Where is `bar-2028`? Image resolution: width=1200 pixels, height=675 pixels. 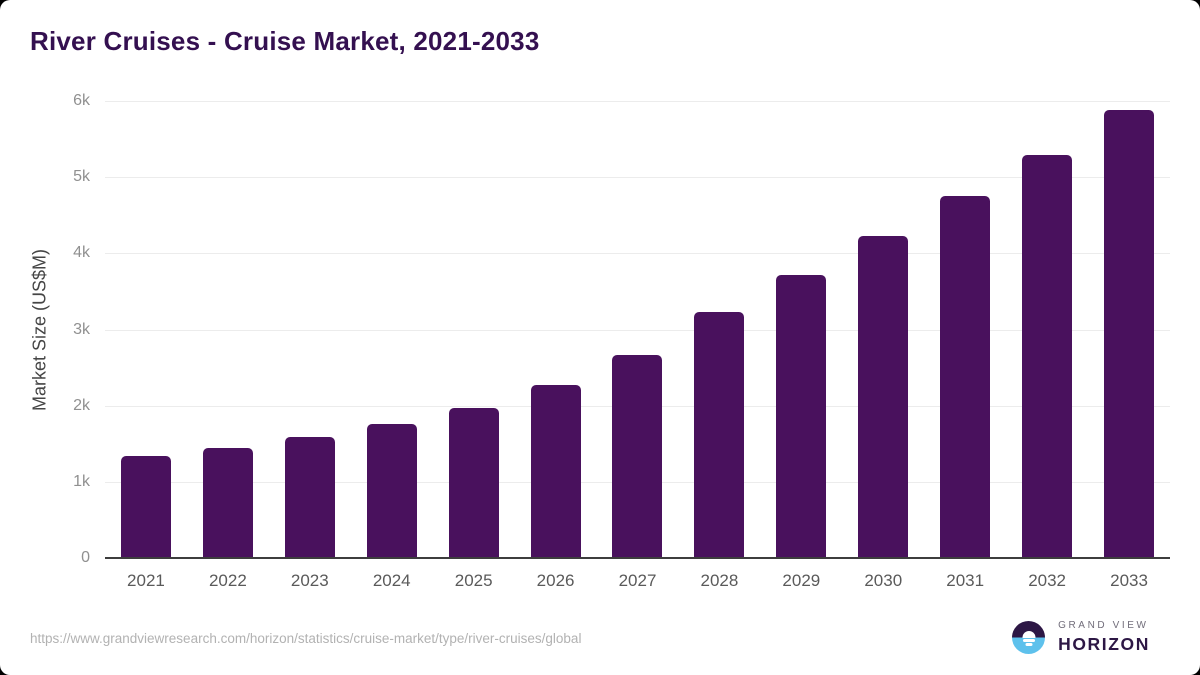
bar-2028 is located at coordinates (719, 434).